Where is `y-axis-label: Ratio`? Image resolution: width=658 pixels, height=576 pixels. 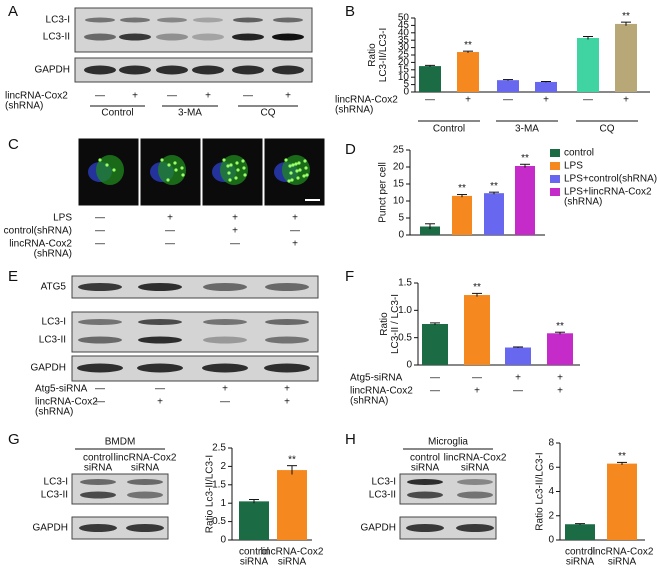 y-axis-label: Ratio is located at coordinates (384, 324).